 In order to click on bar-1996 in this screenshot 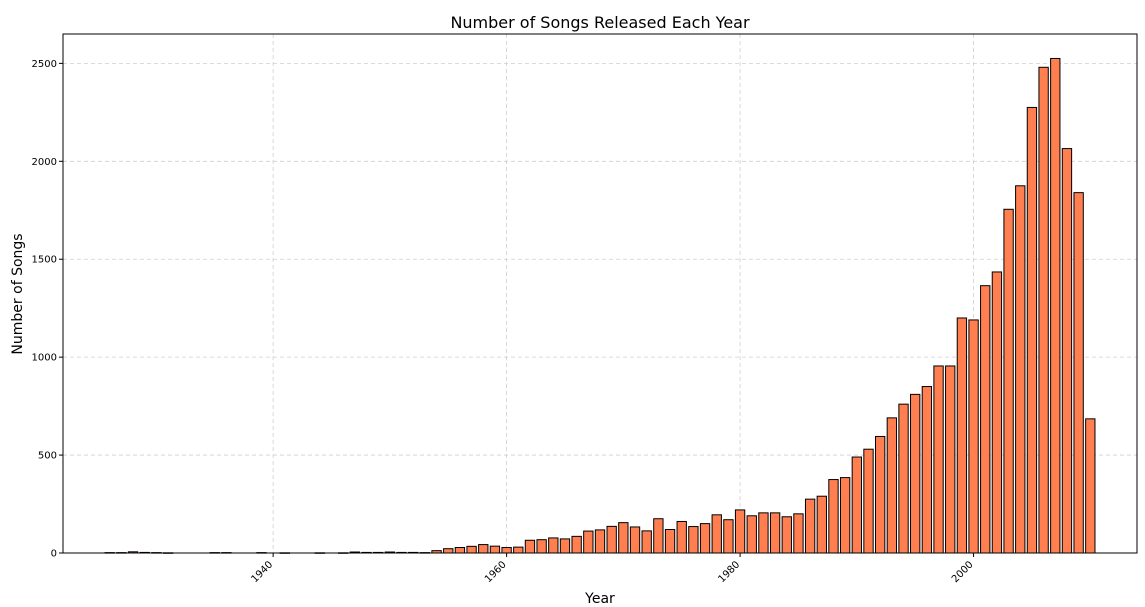, I will do `click(927, 470)`.